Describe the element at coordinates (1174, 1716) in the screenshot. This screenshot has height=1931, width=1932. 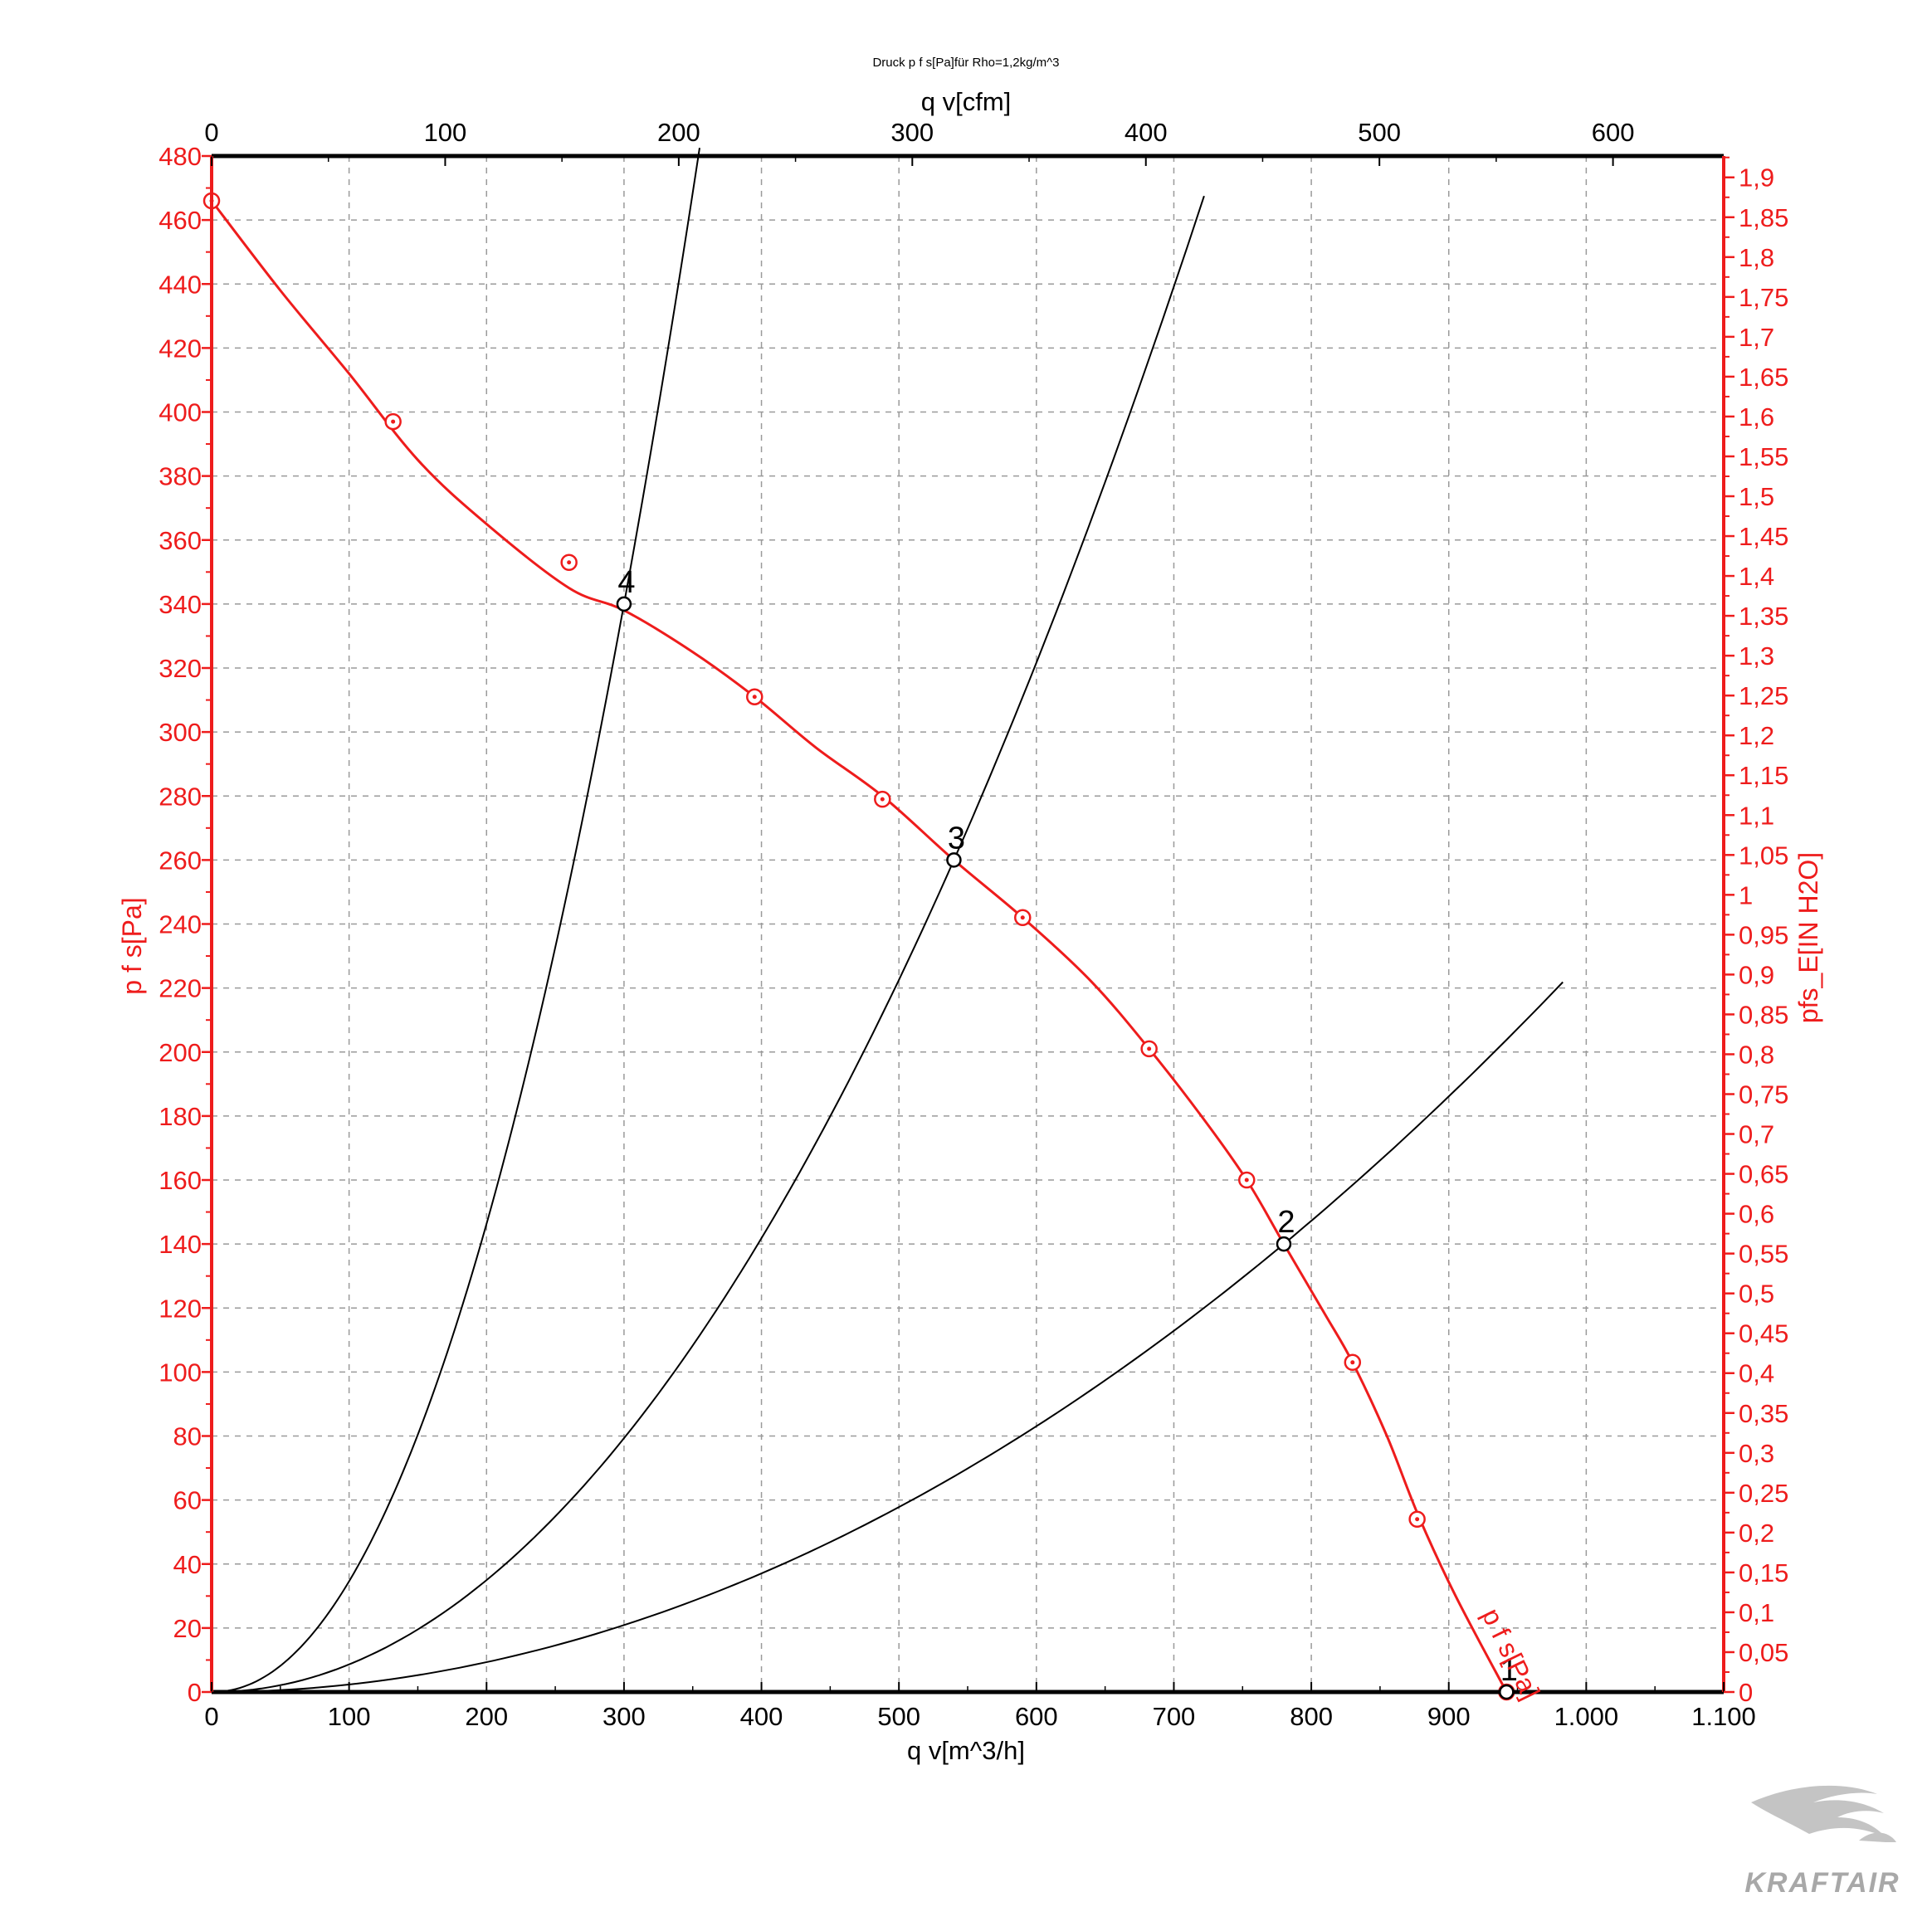
I see `x-tick-label: 700` at that location.